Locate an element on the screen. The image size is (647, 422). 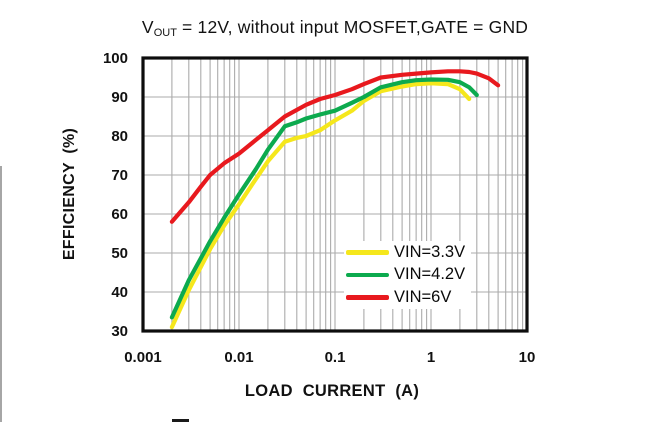
legend-item: VIN=3.3V is located at coordinates (408, 252).